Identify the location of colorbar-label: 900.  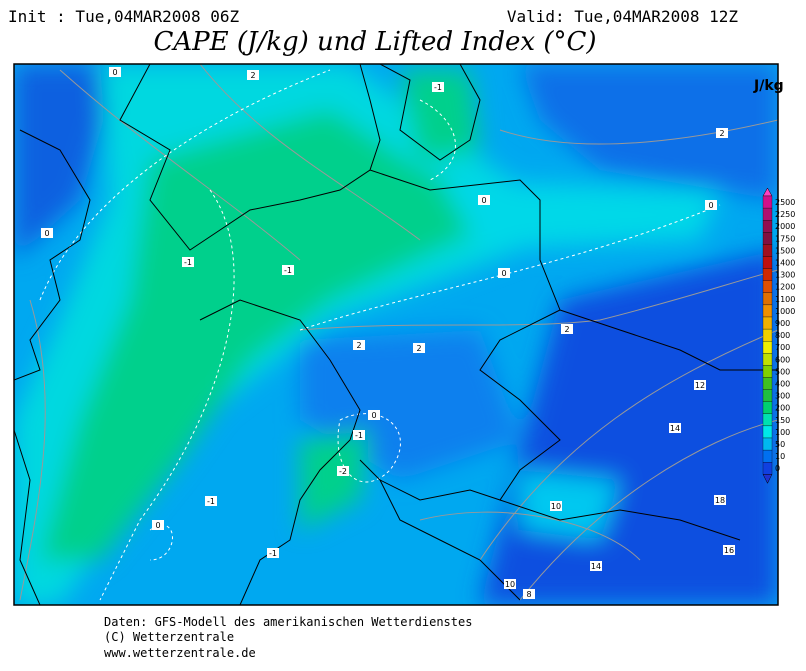
(782, 323).